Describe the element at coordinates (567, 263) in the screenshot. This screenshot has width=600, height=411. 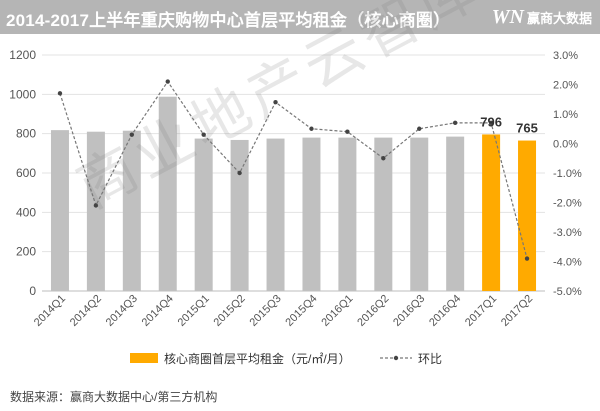
I see `right-tick-label: -4.0%` at that location.